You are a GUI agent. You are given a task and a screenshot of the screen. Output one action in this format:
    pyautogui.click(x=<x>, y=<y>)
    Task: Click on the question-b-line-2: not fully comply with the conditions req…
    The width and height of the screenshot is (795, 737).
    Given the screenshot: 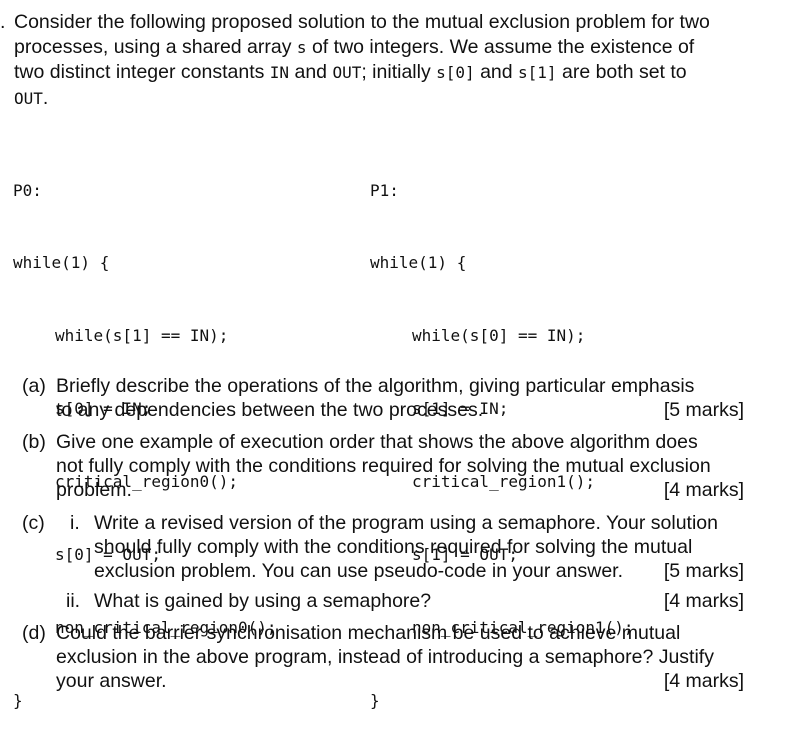 What is the action you would take?
    pyautogui.click(x=400, y=466)
    